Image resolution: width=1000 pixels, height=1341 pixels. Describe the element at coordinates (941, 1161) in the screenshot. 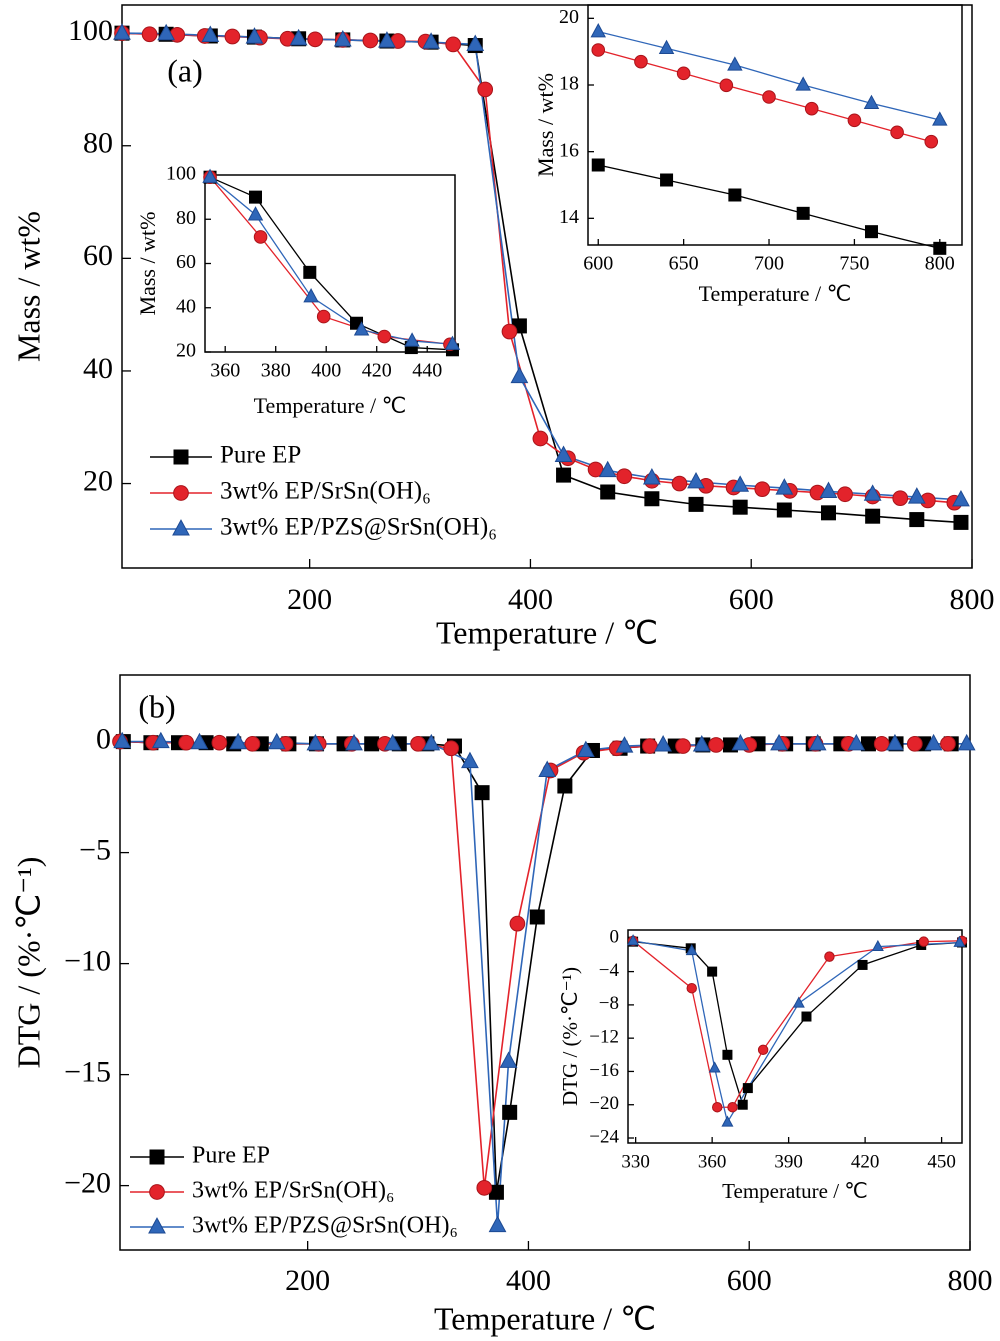

I see `x-tick-label: 450` at that location.